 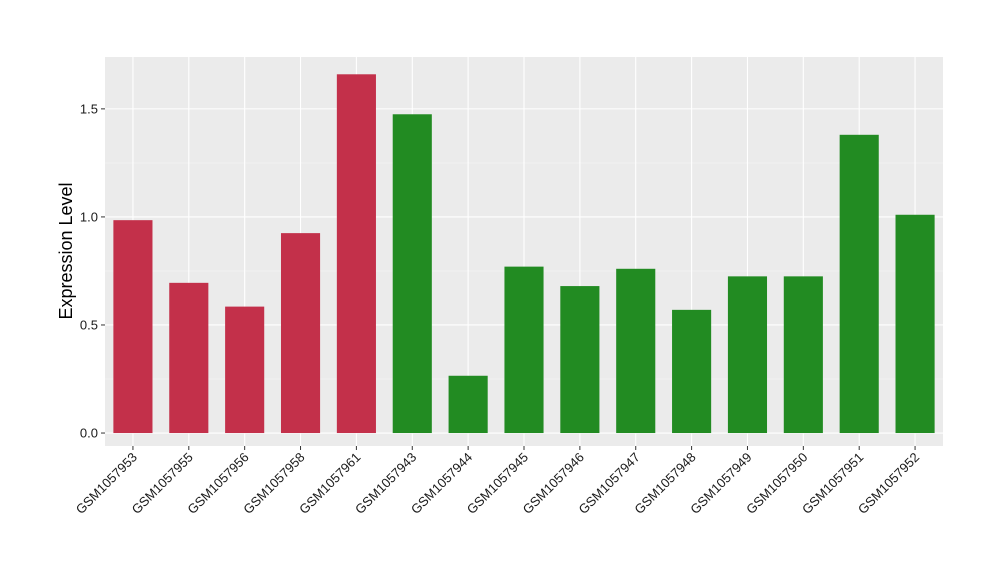 What do you see at coordinates (92, 271) in the screenshot?
I see `y-axis: 0.0 0.5 1.0 1.5` at bounding box center [92, 271].